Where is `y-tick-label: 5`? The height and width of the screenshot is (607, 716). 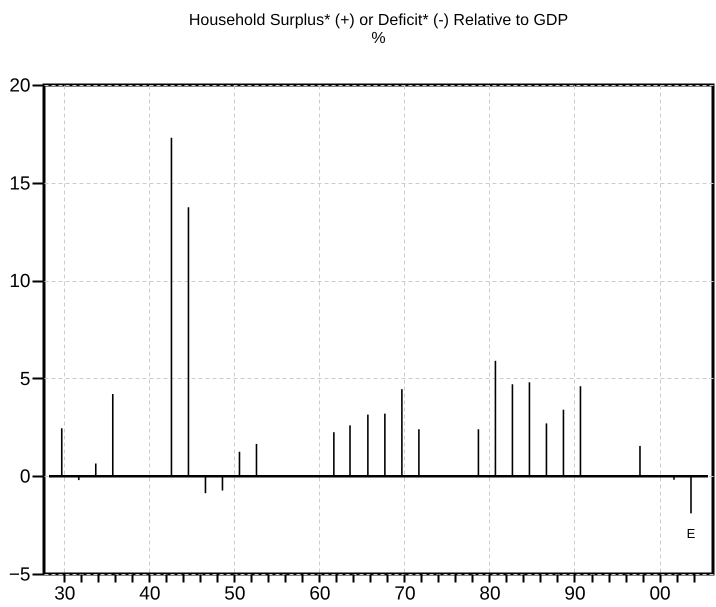 y-tick-label: 5 is located at coordinates (25, 379).